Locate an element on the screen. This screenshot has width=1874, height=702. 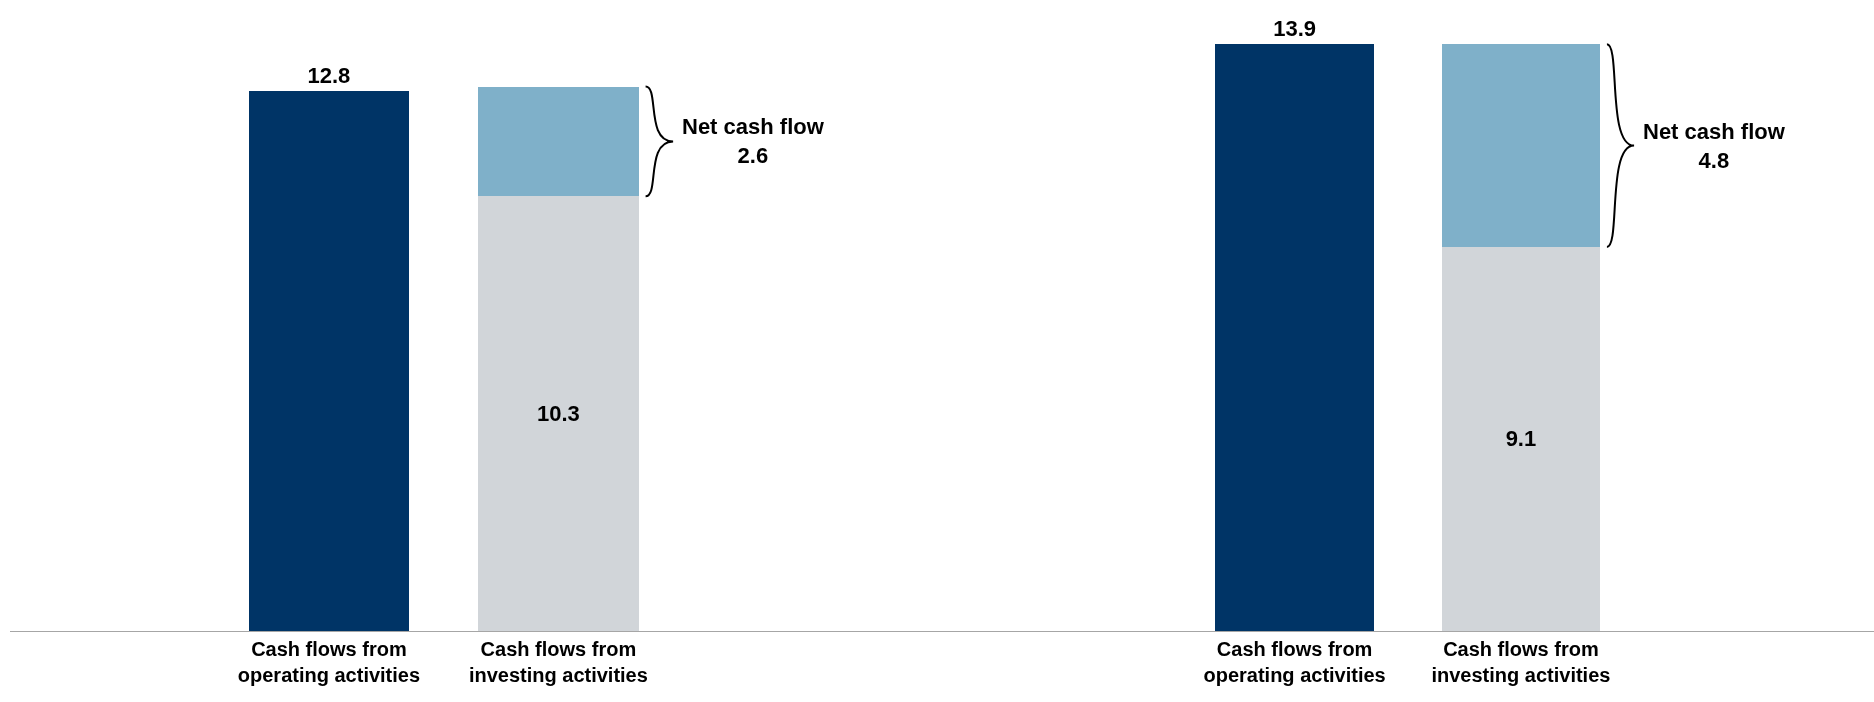
data-label: 12.8 is located at coordinates (329, 75).